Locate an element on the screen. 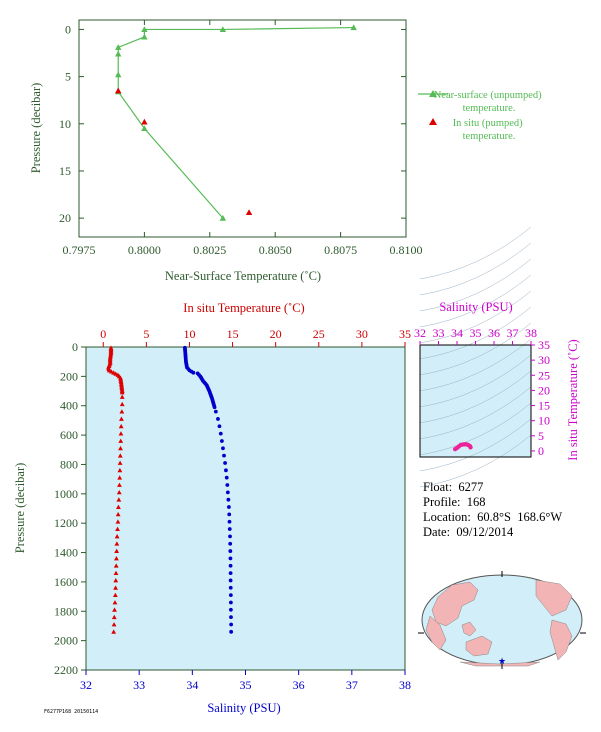 The height and width of the screenshot is (732, 601). ts-y-tick-label: 5 is located at coordinates (541, 436).